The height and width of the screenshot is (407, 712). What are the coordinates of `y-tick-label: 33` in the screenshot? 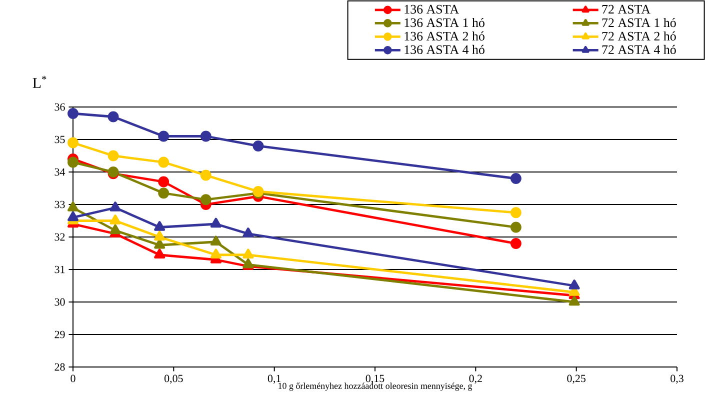 It's located at (59, 204).